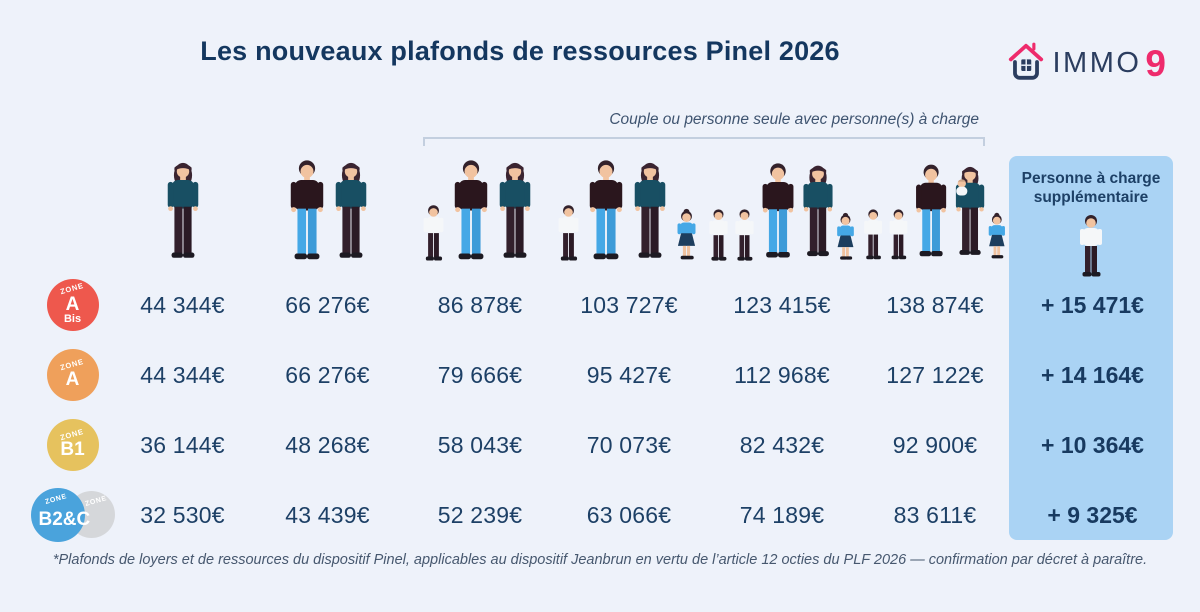  I want to click on zone-b2-circle, so click(57, 515).